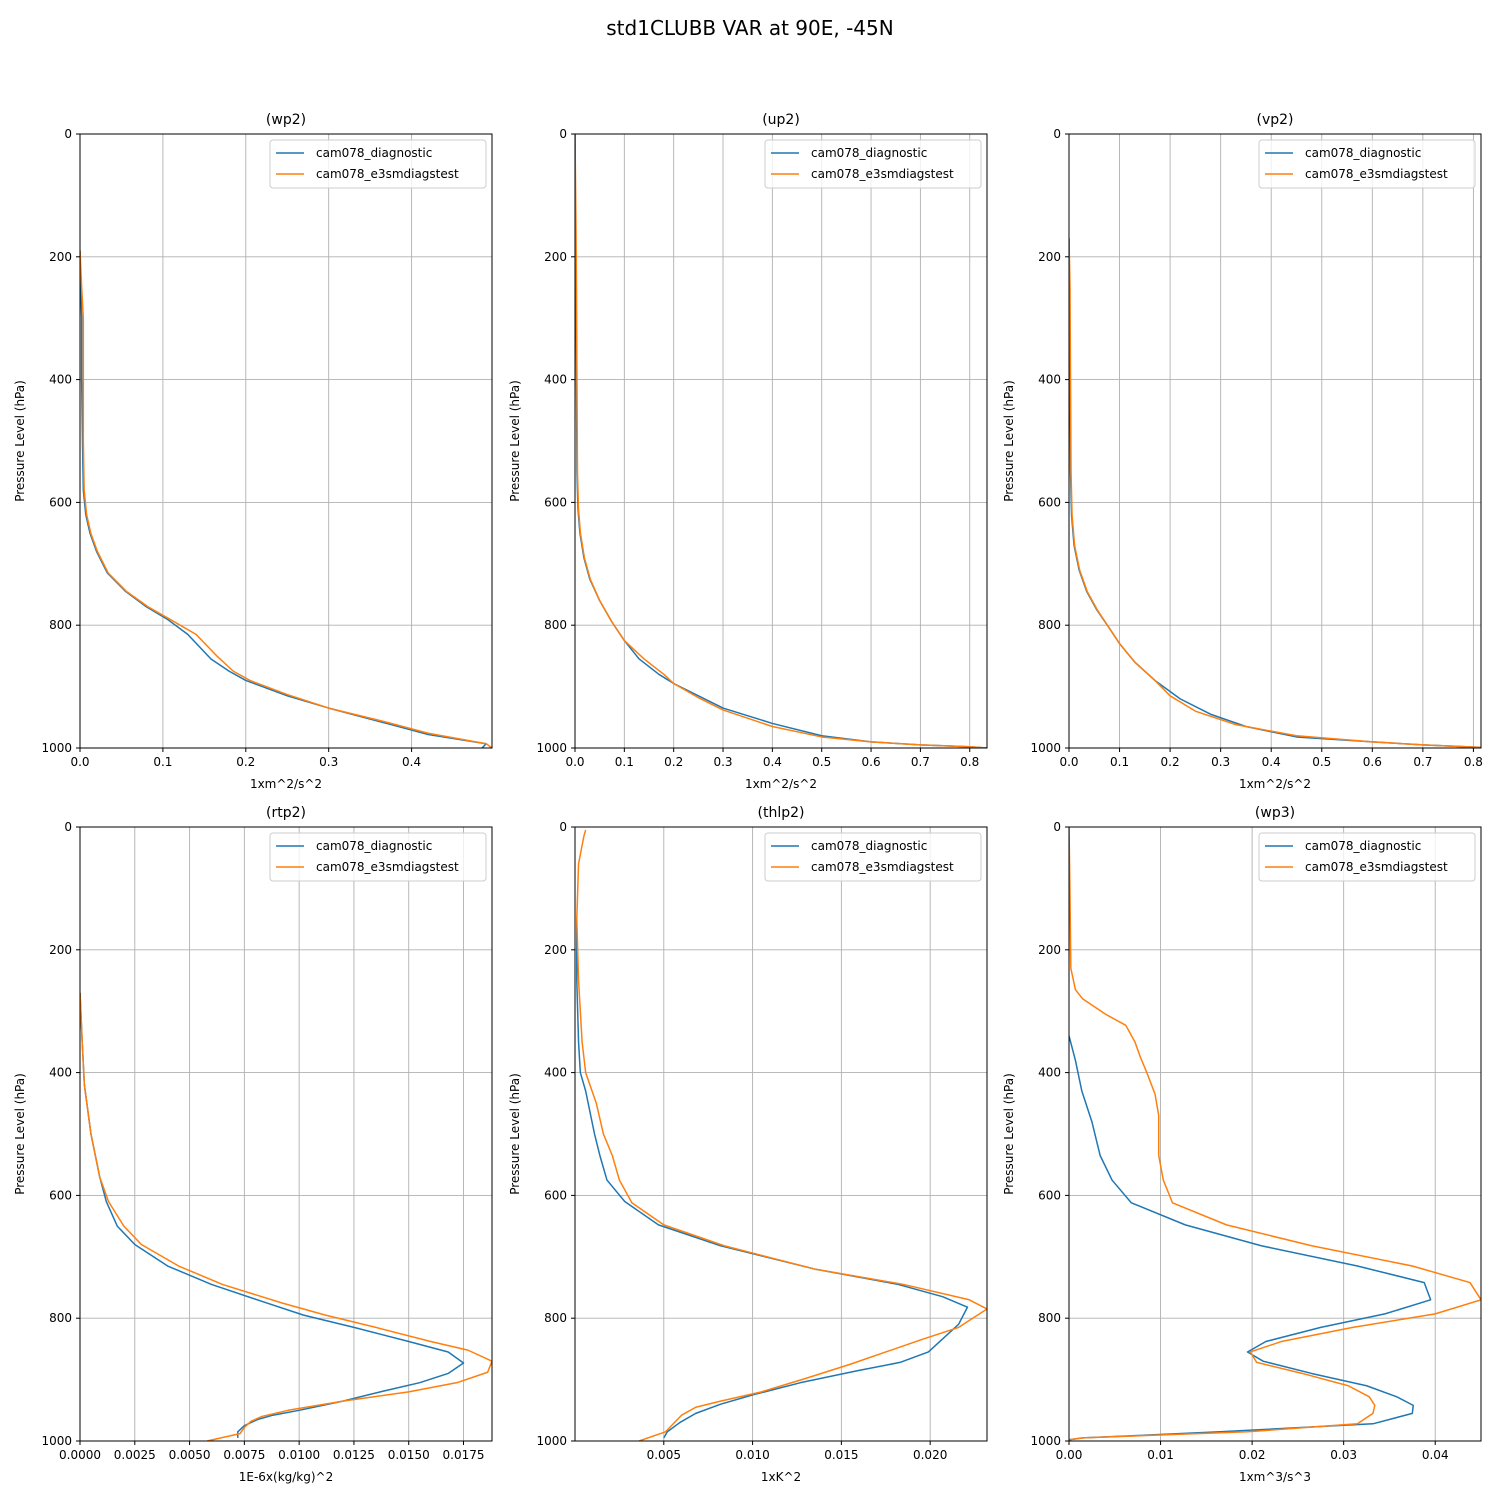 The width and height of the screenshot is (1500, 1504). Describe the element at coordinates (664, 1455) in the screenshot. I see `chart-5-xtick-label-0: 0.005` at that location.